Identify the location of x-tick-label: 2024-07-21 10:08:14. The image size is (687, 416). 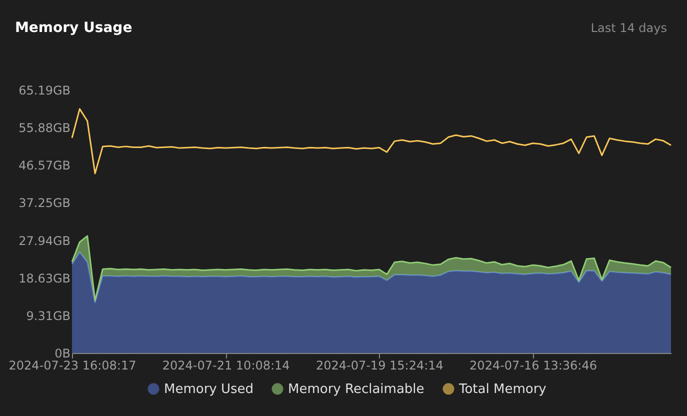
(226, 365).